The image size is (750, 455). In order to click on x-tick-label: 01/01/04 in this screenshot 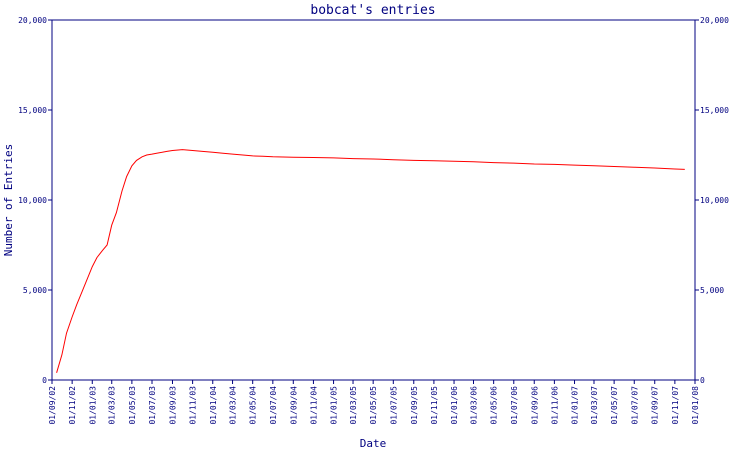, I will do `click(213, 405)`.